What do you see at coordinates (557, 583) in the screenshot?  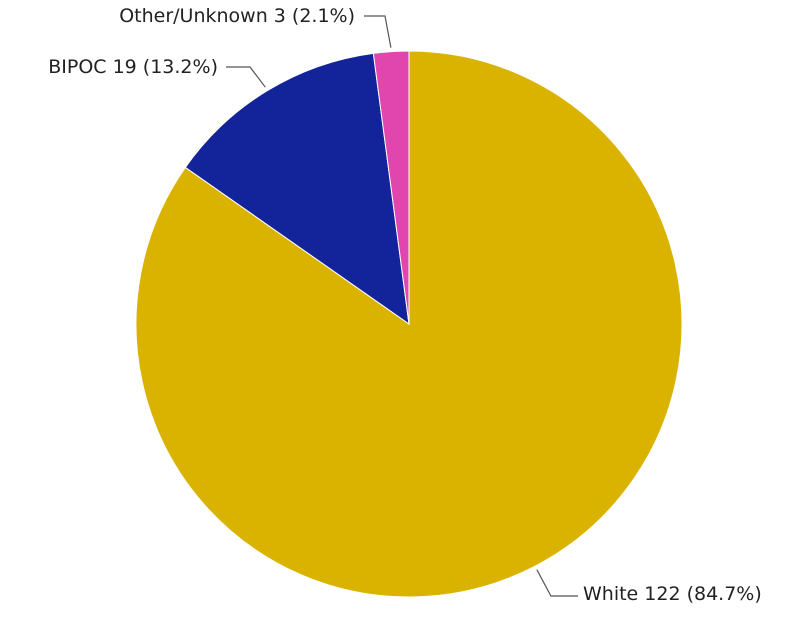 I see `leader-line-white` at bounding box center [557, 583].